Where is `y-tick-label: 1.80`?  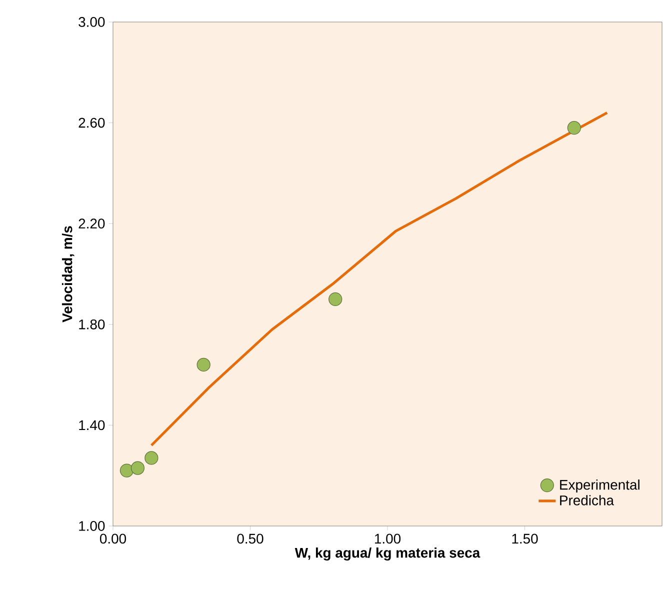
y-tick-label: 1.80 is located at coordinates (92, 324).